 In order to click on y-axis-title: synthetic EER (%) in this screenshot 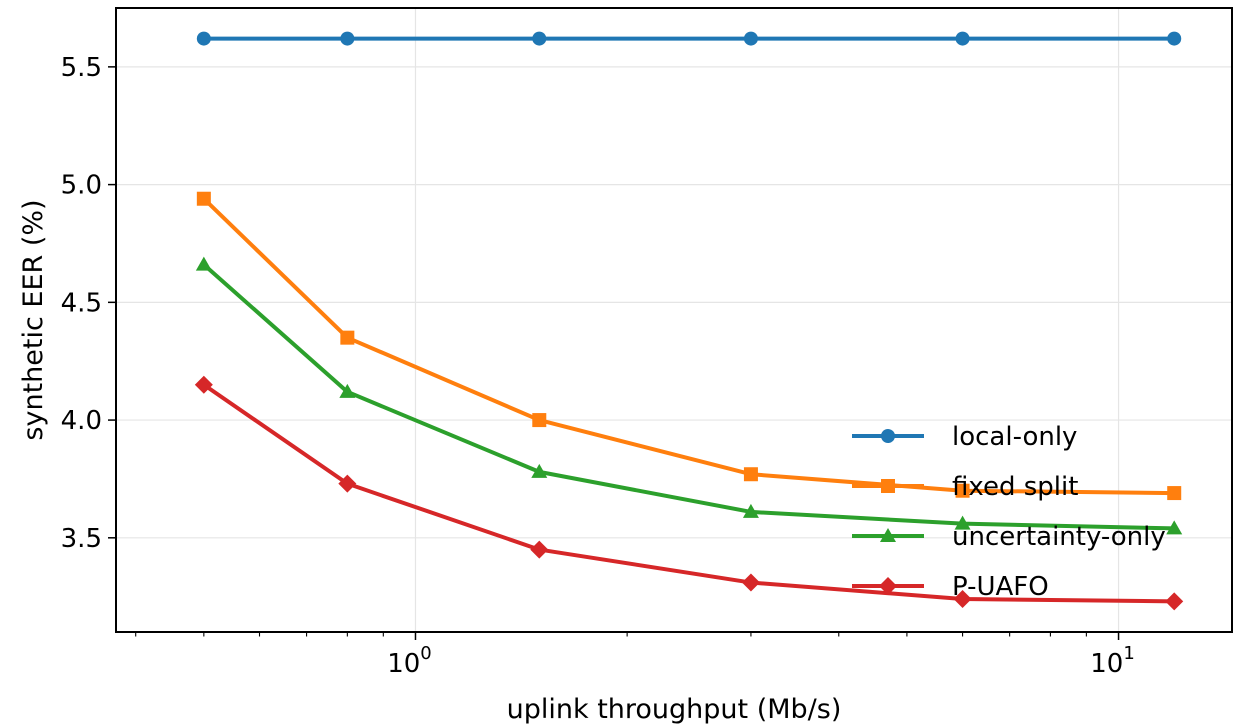, I will do `click(33, 319)`.